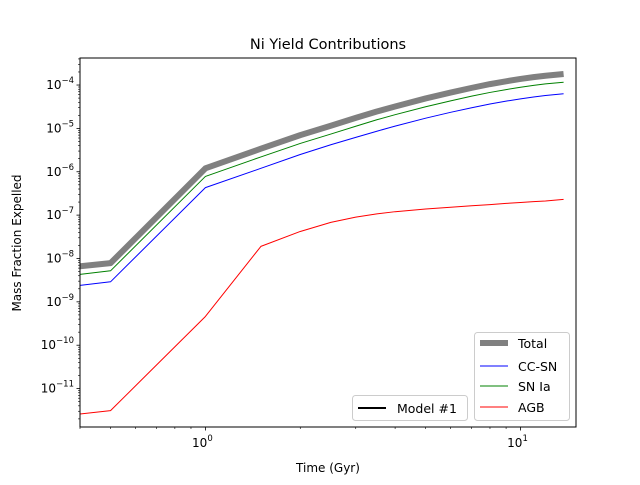 Image resolution: width=640 pixels, height=485 pixels. I want to click on chart-title: Ni Yield Contributions, so click(328, 45).